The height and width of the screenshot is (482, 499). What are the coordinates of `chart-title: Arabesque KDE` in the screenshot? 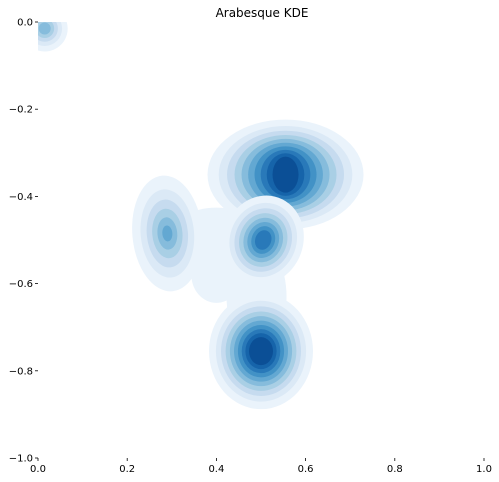 It's located at (262, 13).